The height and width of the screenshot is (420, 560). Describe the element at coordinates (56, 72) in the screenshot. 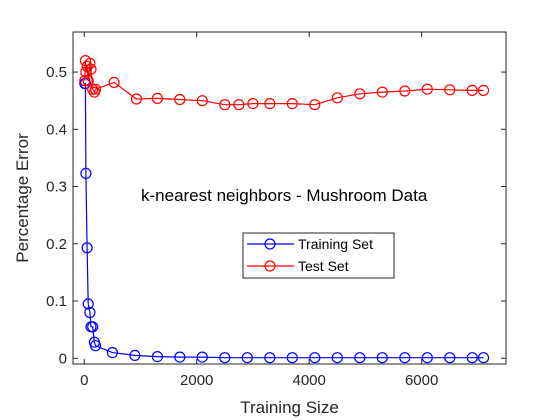

I see `y-tick-label: 0.5` at that location.